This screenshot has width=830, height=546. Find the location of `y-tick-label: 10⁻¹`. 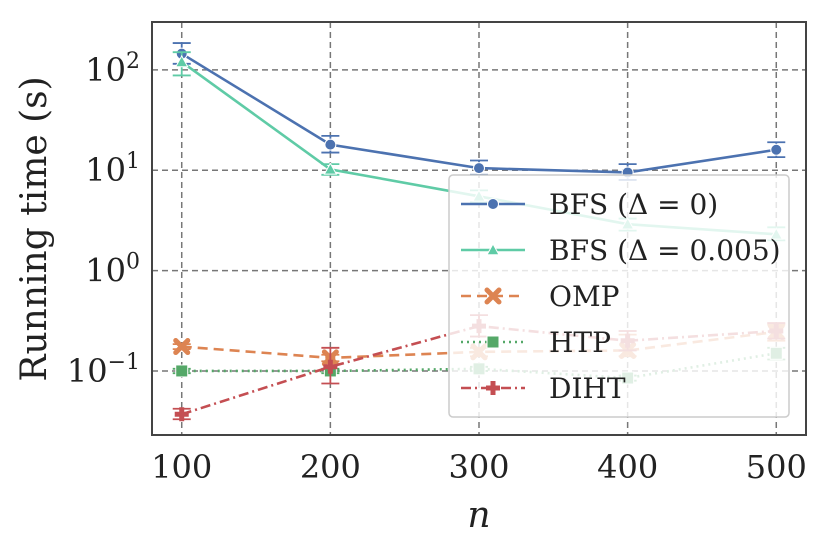

y-tick-label: 10⁻¹ is located at coordinates (103, 370).